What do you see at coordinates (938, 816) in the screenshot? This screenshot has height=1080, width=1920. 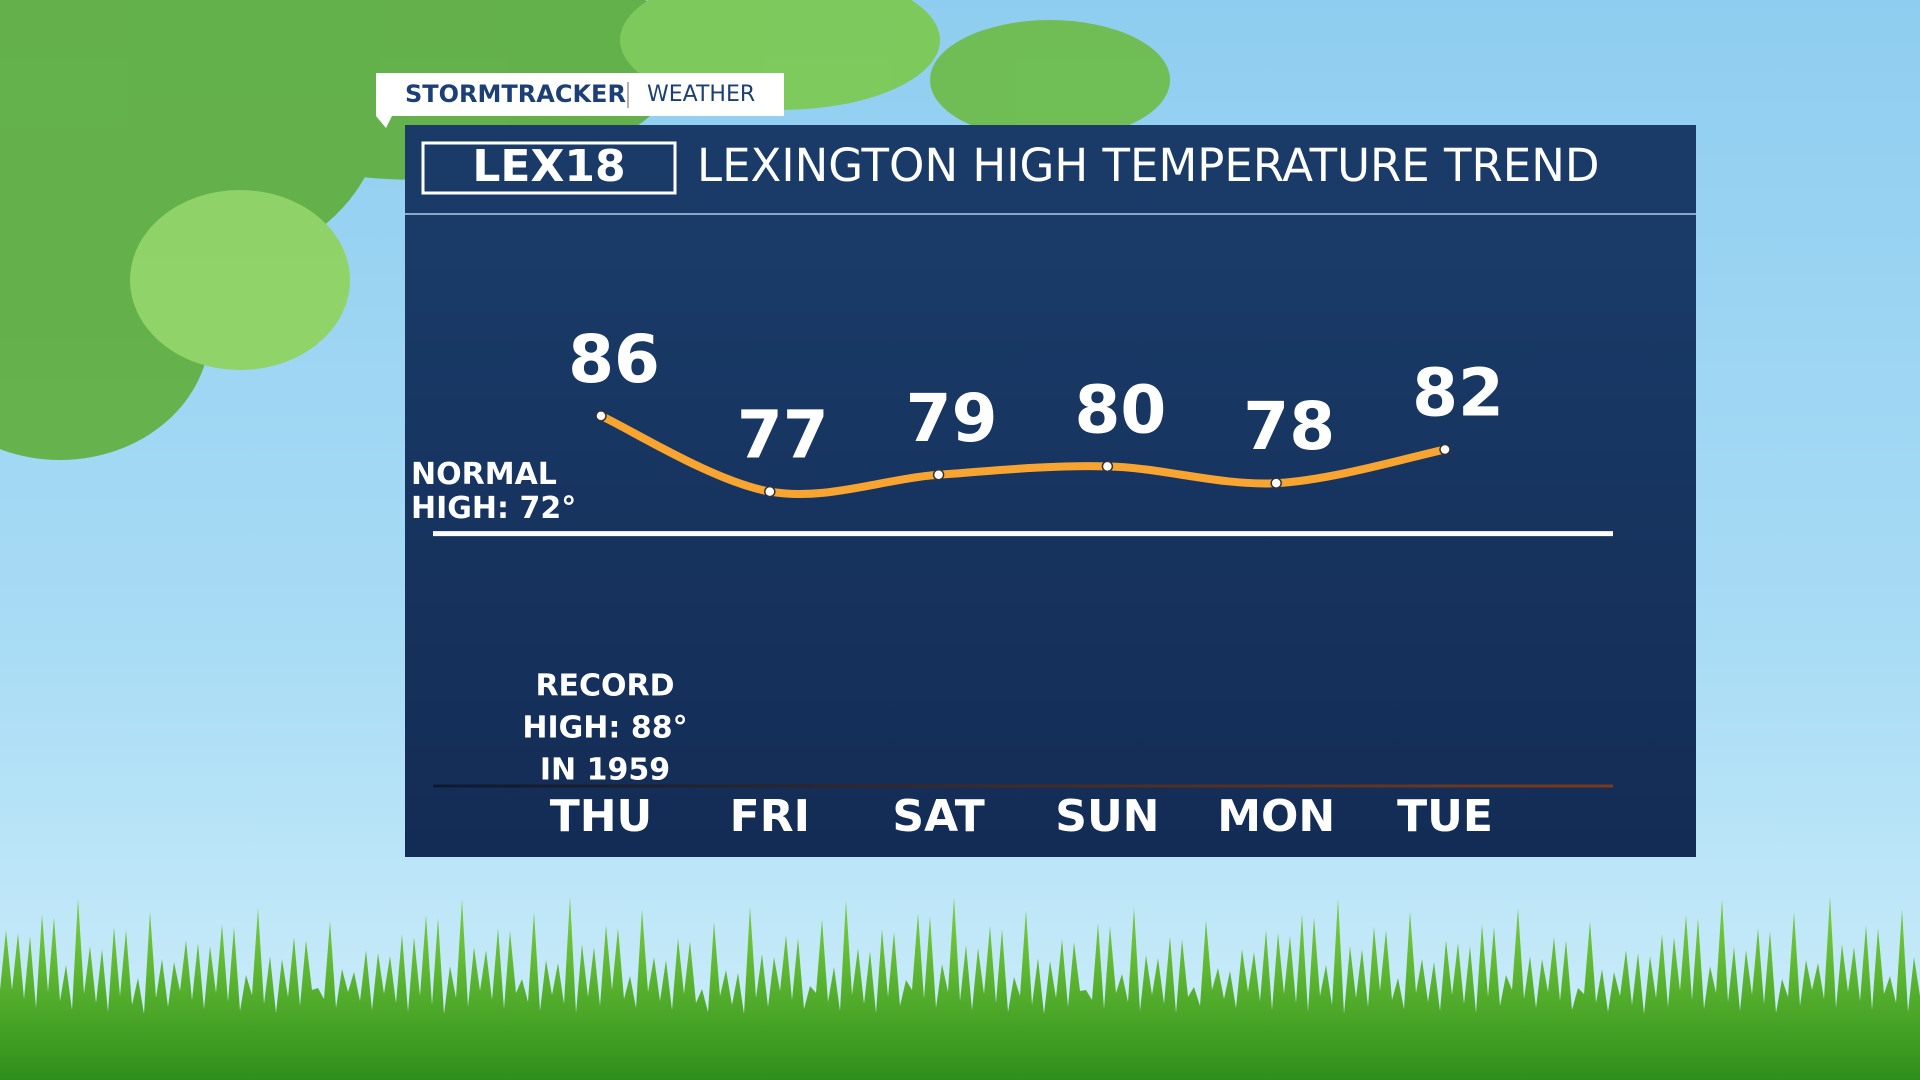 I see `x-tick-label: SAT` at bounding box center [938, 816].